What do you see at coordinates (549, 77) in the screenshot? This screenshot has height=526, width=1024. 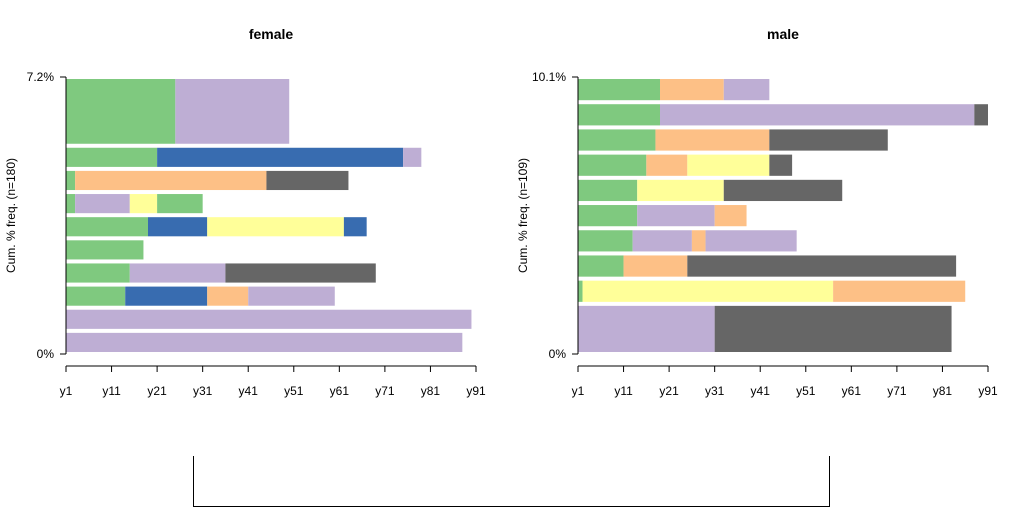 I see `y-tick-label: 10.1%` at bounding box center [549, 77].